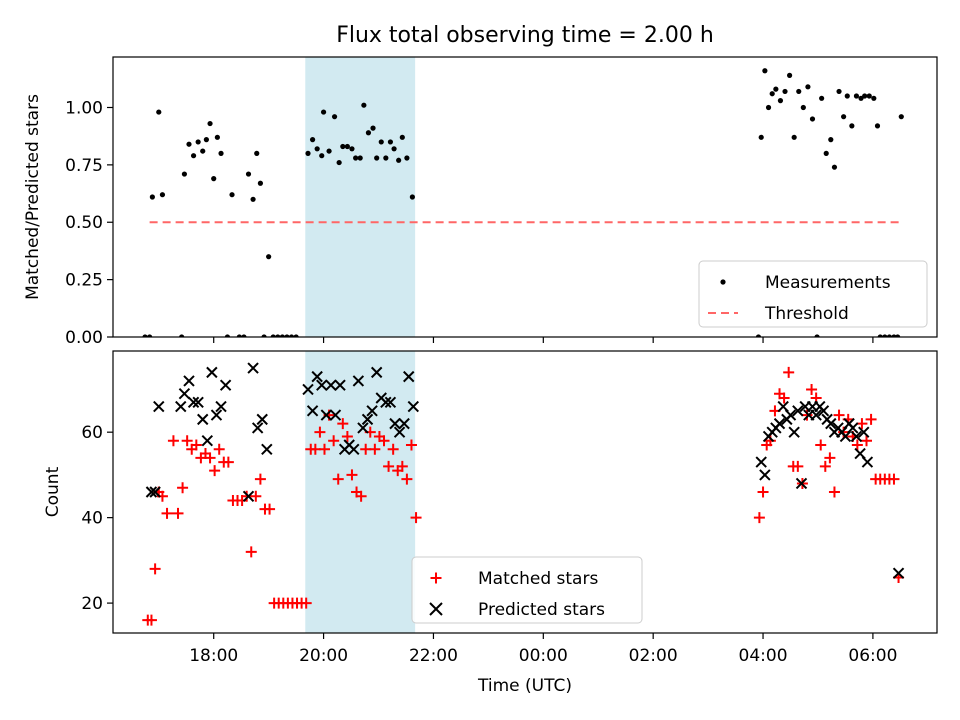 The height and width of the screenshot is (720, 960). What do you see at coordinates (813, 294) in the screenshot?
I see `legend: Measurements Threshold` at bounding box center [813, 294].